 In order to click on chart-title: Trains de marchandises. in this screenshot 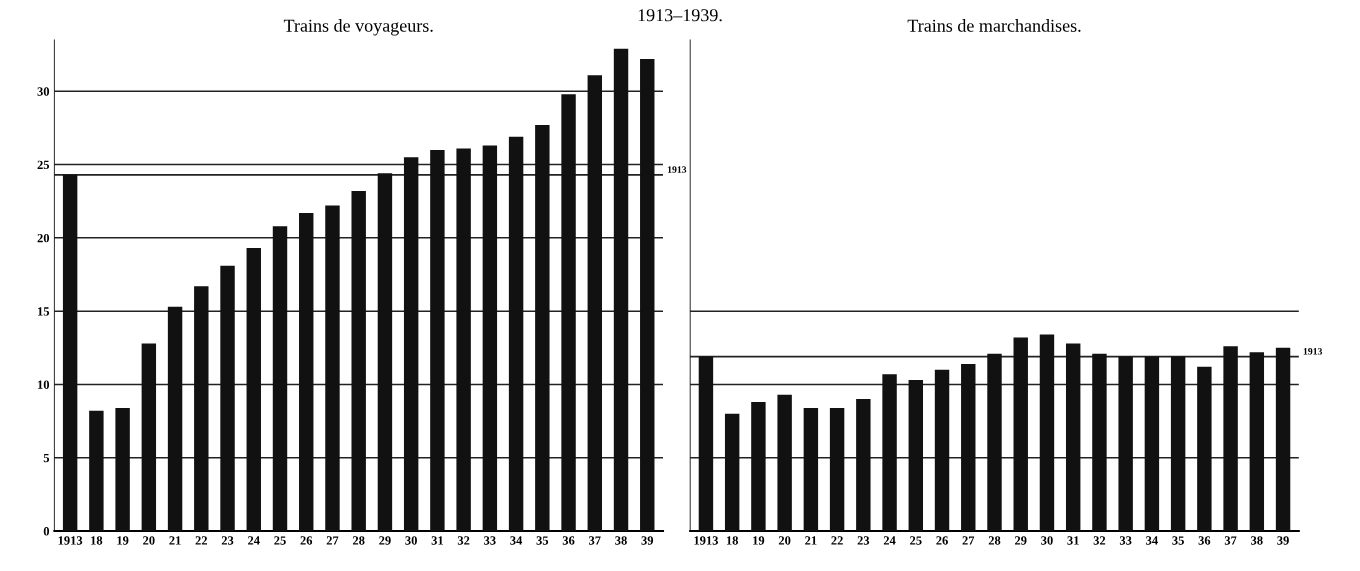, I will do `click(994, 25)`.